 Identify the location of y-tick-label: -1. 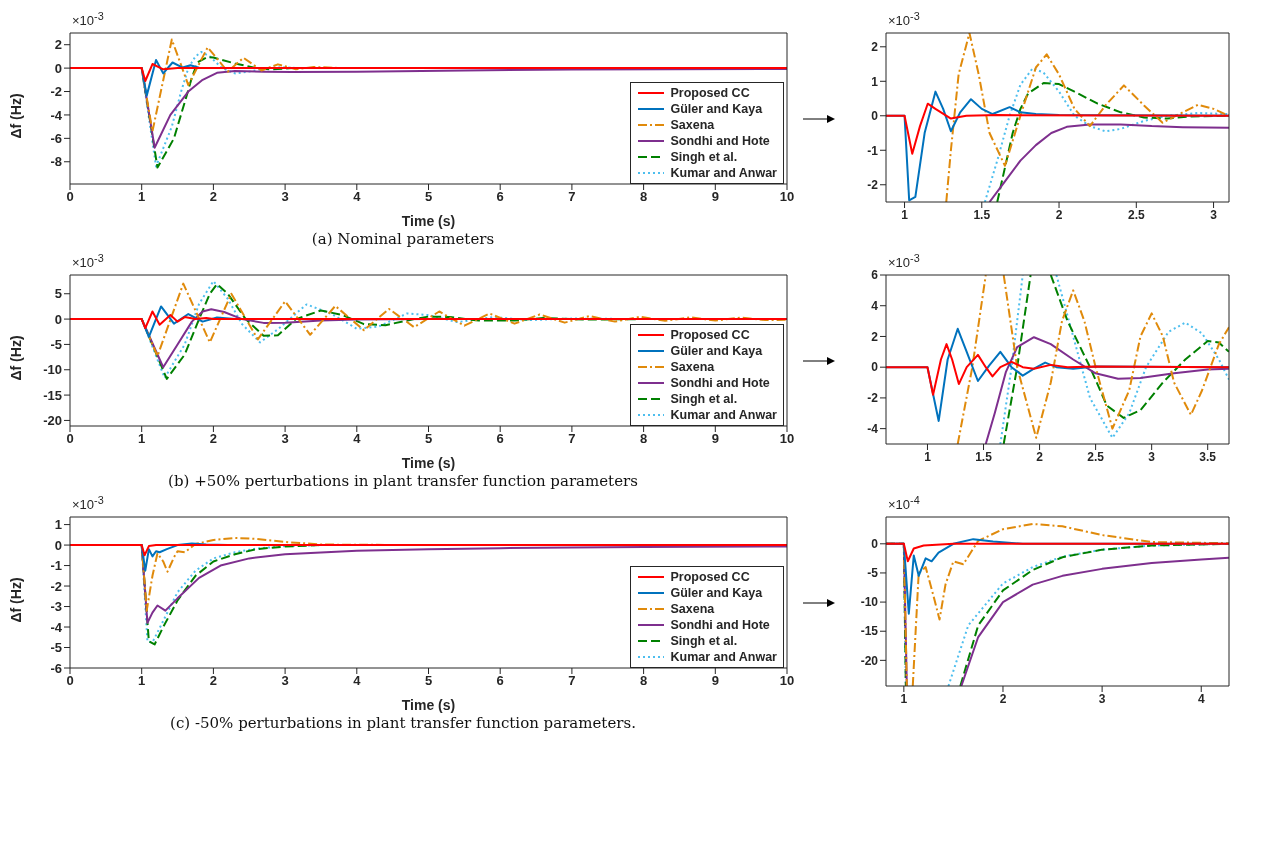
(873, 150).